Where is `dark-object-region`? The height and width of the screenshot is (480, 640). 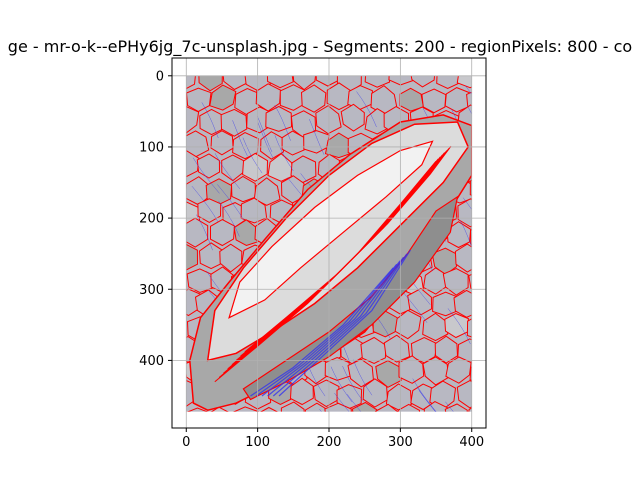
dark-object-region is located at coordinates (350, 298).